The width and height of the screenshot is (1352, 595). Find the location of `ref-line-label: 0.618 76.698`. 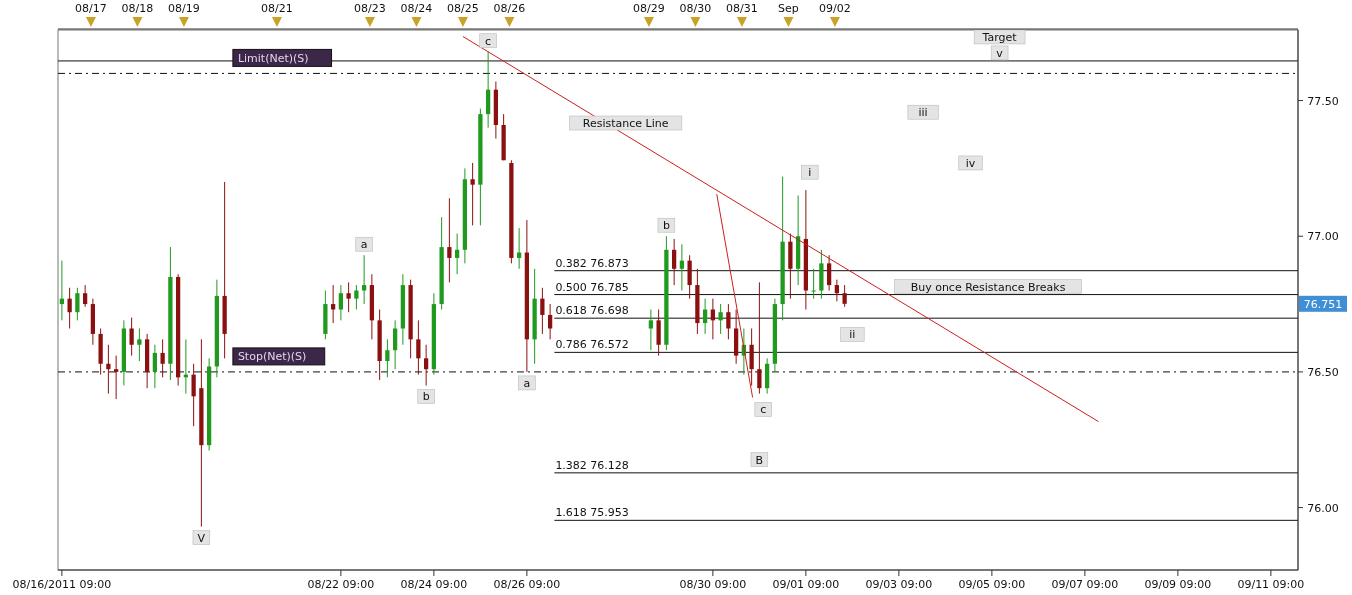

ref-line-label: 0.618 76.698 is located at coordinates (592, 311).